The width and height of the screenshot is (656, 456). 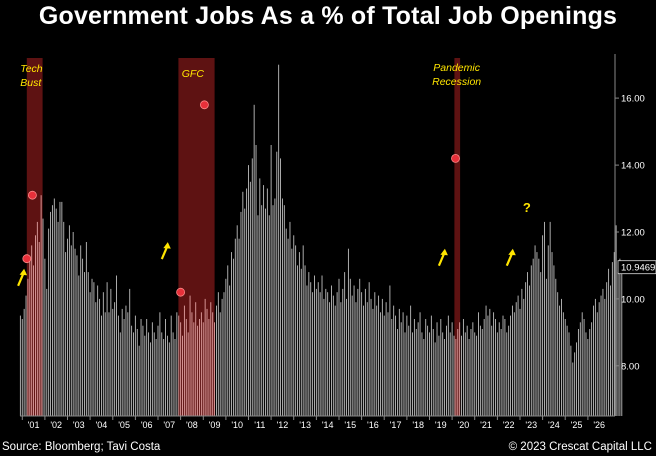 I want to click on x-tick-label: '03, so click(x=79, y=425).